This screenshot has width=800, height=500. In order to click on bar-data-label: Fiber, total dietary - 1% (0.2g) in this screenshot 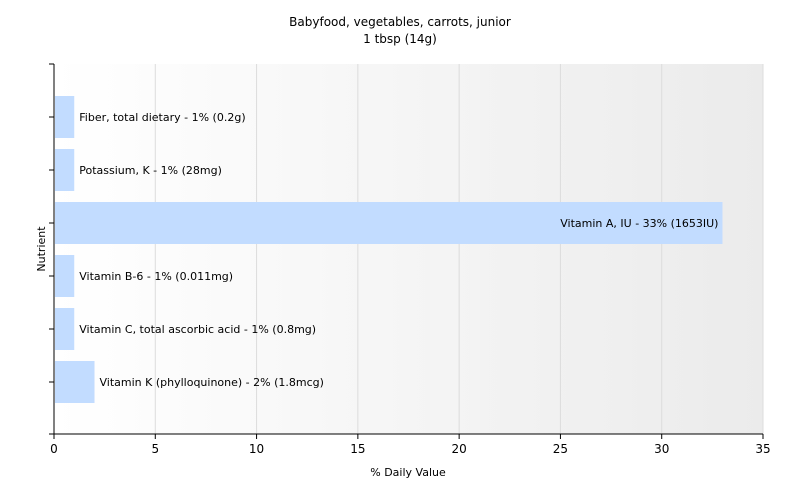, I will do `click(162, 117)`.